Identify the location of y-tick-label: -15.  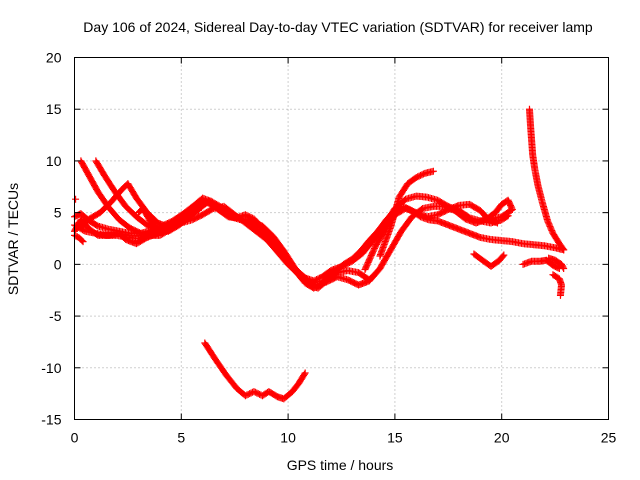
(51, 420).